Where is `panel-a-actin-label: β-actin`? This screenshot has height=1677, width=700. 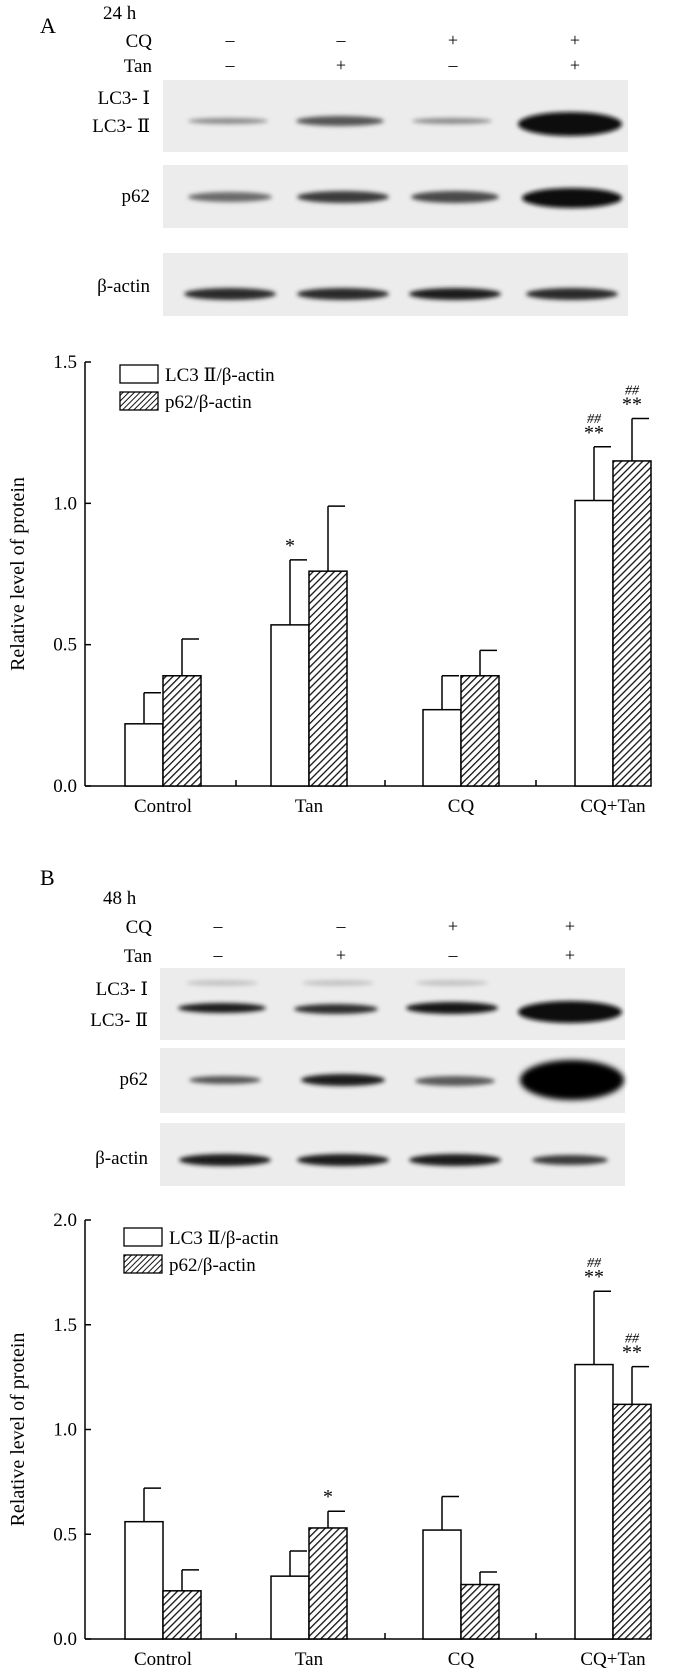
panel-a-actin-label: β-actin is located at coordinates (123, 286).